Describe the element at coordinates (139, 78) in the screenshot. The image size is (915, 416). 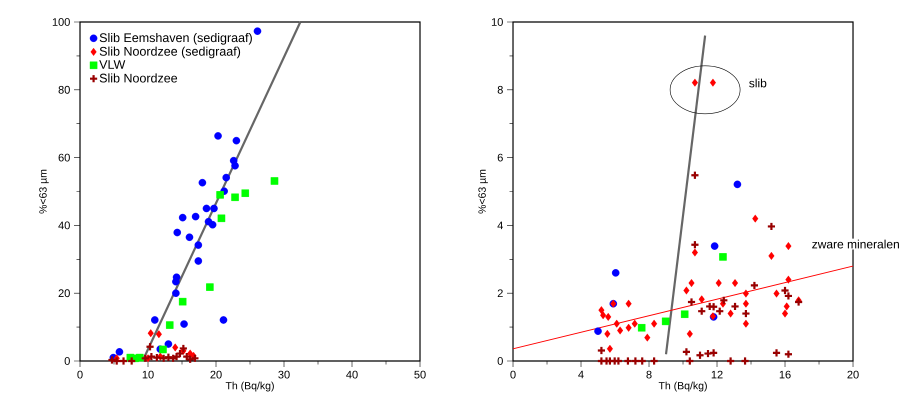
I see `legend-label: Slib Noordzee` at that location.